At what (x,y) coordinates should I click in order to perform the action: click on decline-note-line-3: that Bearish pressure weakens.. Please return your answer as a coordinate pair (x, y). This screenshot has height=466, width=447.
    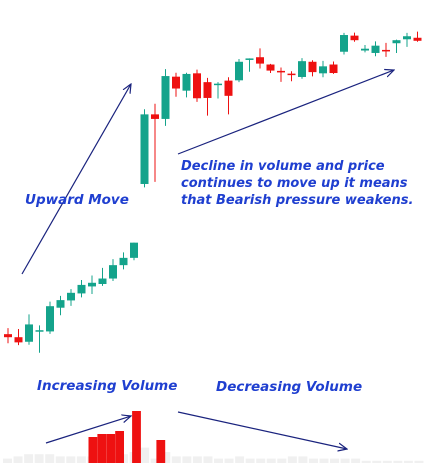
    Looking at the image, I should click on (297, 200).